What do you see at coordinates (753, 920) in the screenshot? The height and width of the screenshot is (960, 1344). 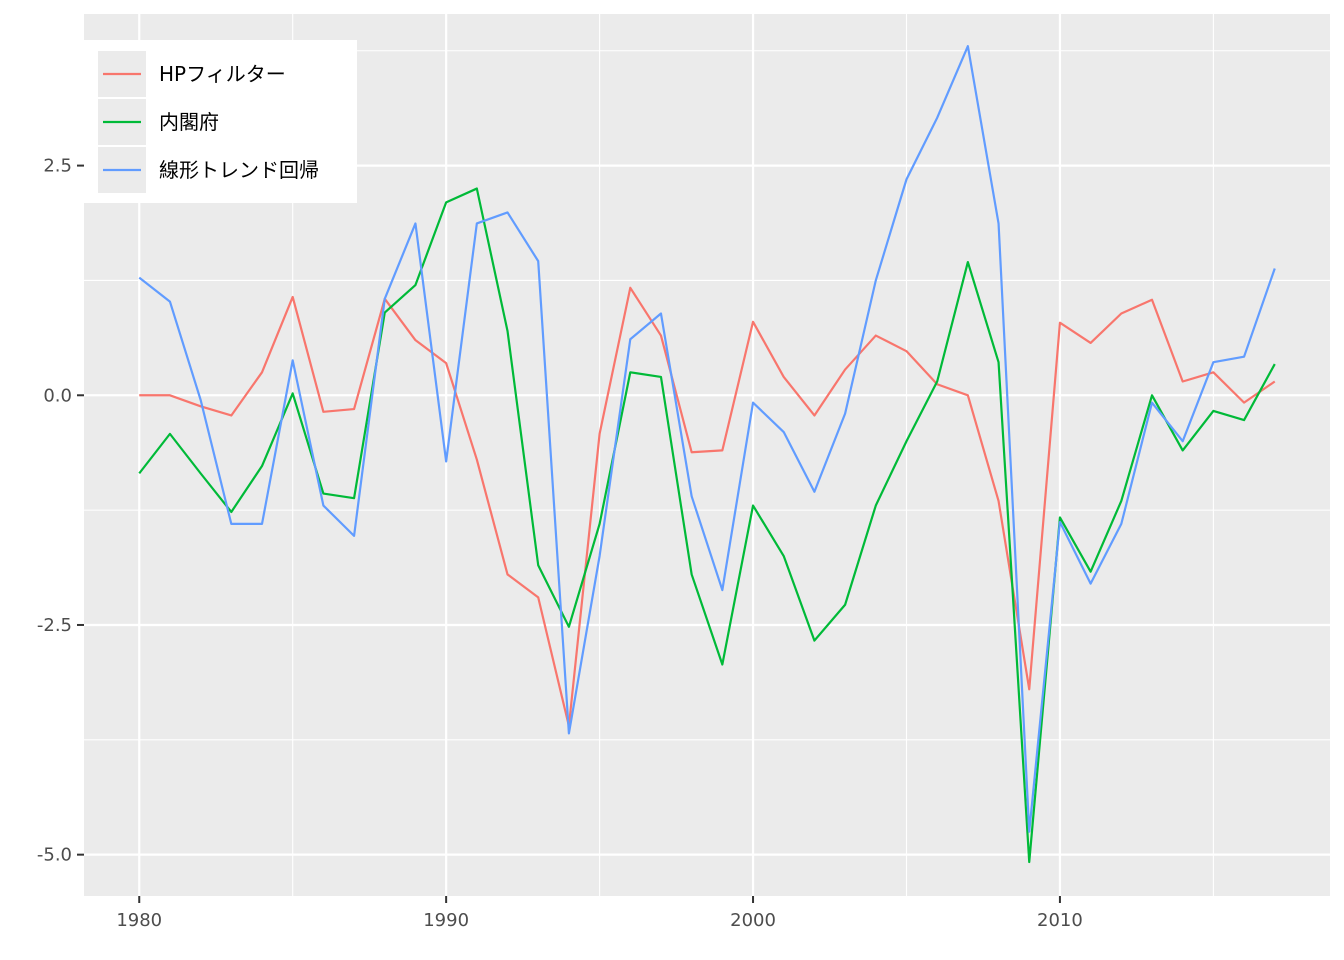 I see `x-tick-label: 2000` at bounding box center [753, 920].